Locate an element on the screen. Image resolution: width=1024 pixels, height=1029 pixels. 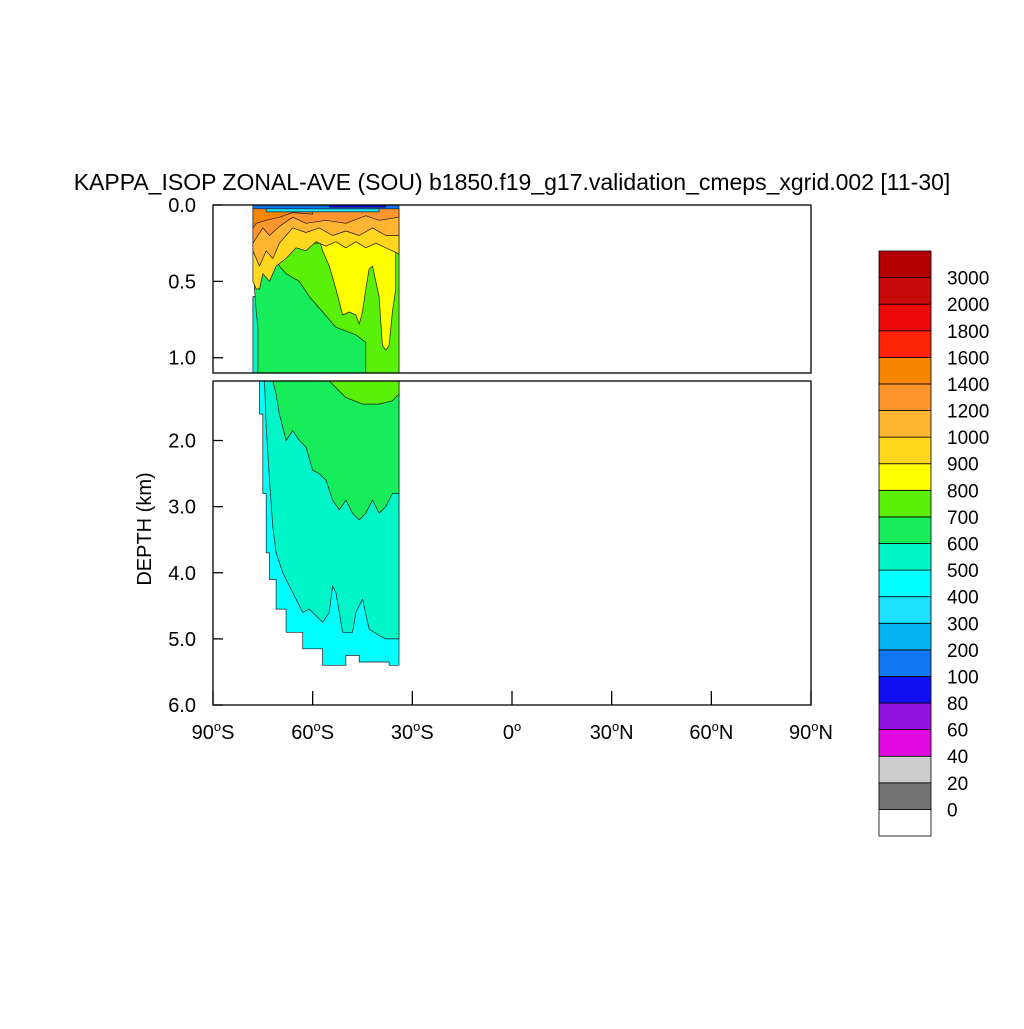
colorbar-label: 0 is located at coordinates (952, 810).